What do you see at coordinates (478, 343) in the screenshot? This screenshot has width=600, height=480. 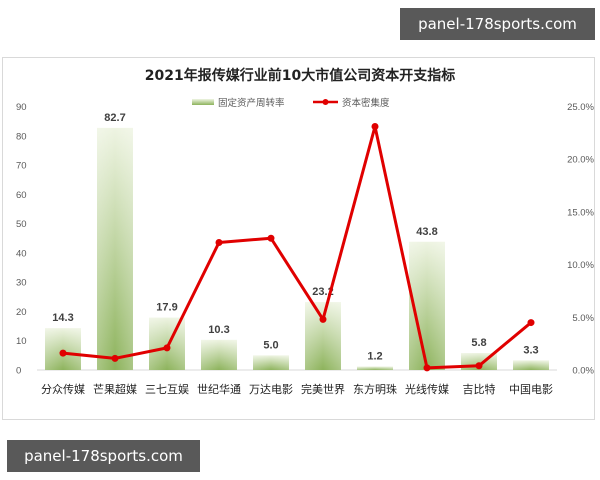 I see `bar-value-label: 5.8` at bounding box center [478, 343].